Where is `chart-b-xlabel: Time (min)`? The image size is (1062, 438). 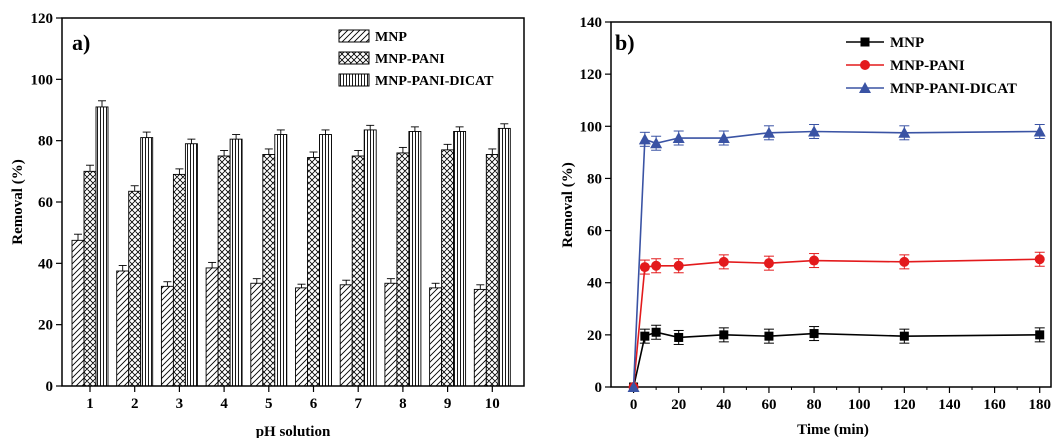
chart-b-xlabel: Time (min) is located at coordinates (833, 430).